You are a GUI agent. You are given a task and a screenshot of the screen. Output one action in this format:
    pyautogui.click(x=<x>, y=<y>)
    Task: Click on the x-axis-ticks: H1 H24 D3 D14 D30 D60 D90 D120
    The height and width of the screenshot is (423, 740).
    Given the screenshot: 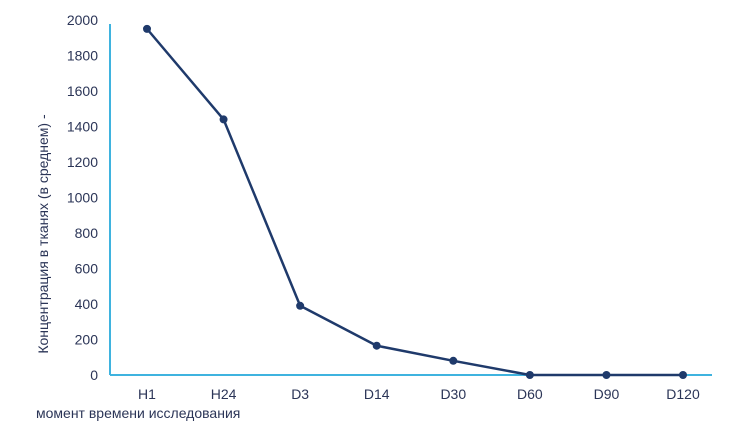 What is the action you would take?
    pyautogui.click(x=419, y=394)
    